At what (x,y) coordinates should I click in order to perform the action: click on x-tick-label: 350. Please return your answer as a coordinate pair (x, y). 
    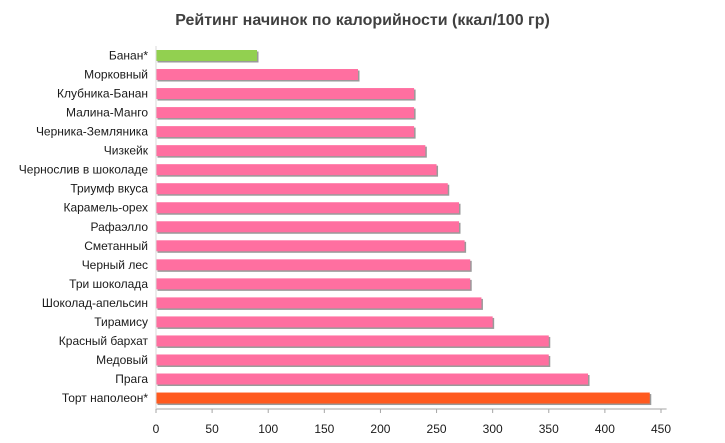
    Looking at the image, I should click on (549, 429).